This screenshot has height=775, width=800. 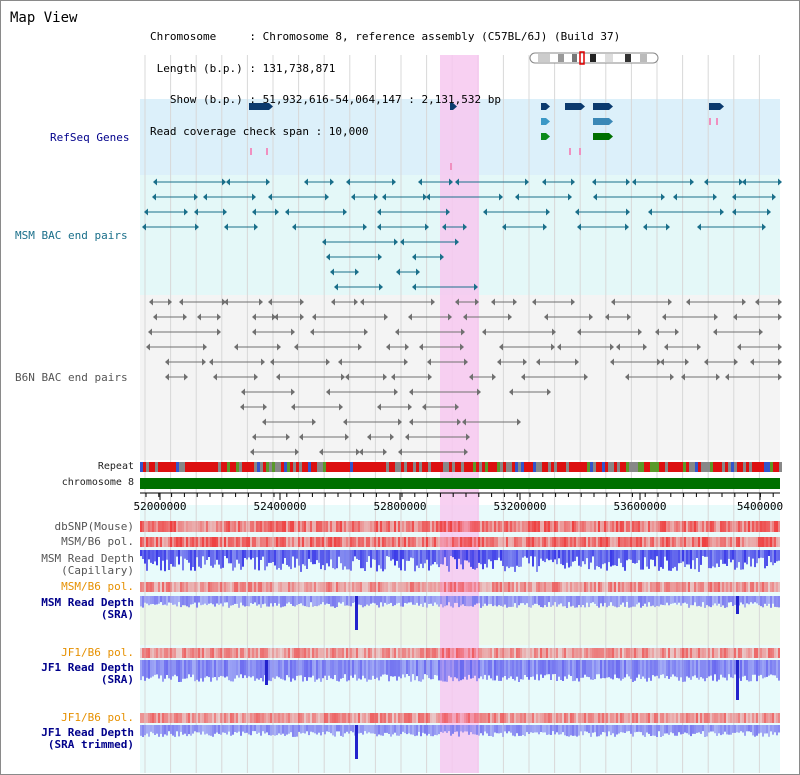 I want to click on track-label-jf1-b6-pol-2: JF1/B6 pol., so click(x=97, y=717).